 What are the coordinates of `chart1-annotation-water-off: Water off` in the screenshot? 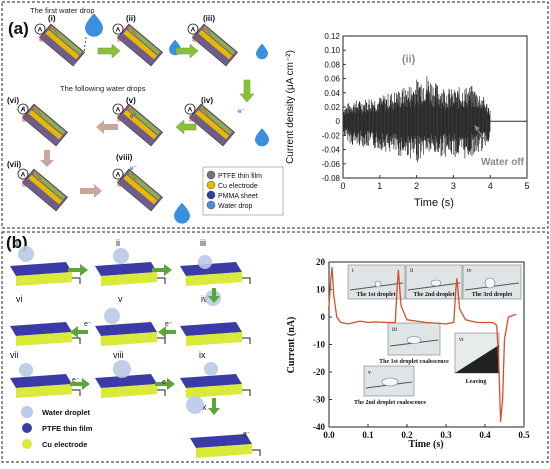 It's located at (503, 162).